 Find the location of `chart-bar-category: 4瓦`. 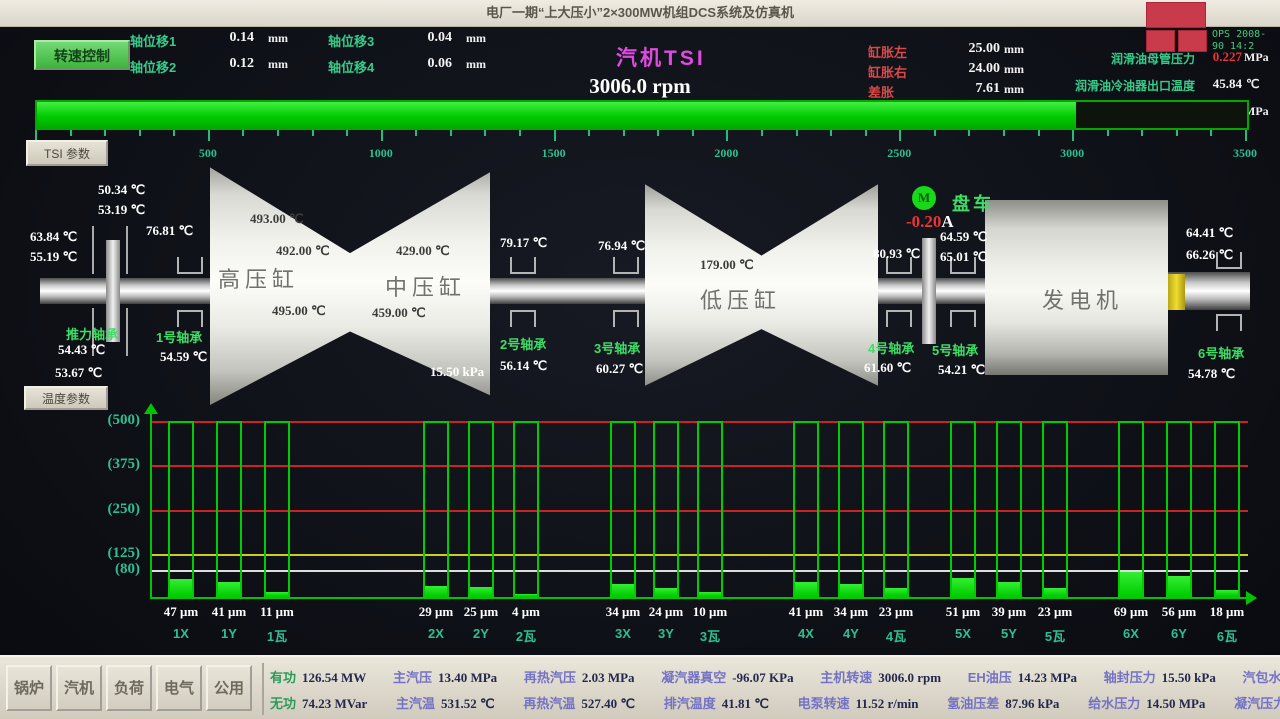

chart-bar-category: 4瓦 is located at coordinates (896, 636).